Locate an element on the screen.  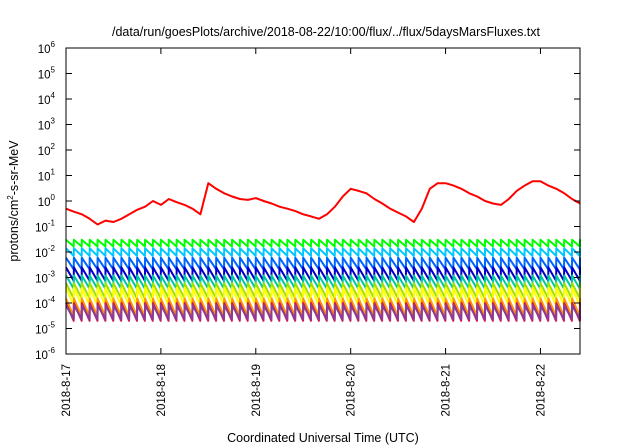
y-tick-label: 10⁻⁶ is located at coordinates (45, 354).